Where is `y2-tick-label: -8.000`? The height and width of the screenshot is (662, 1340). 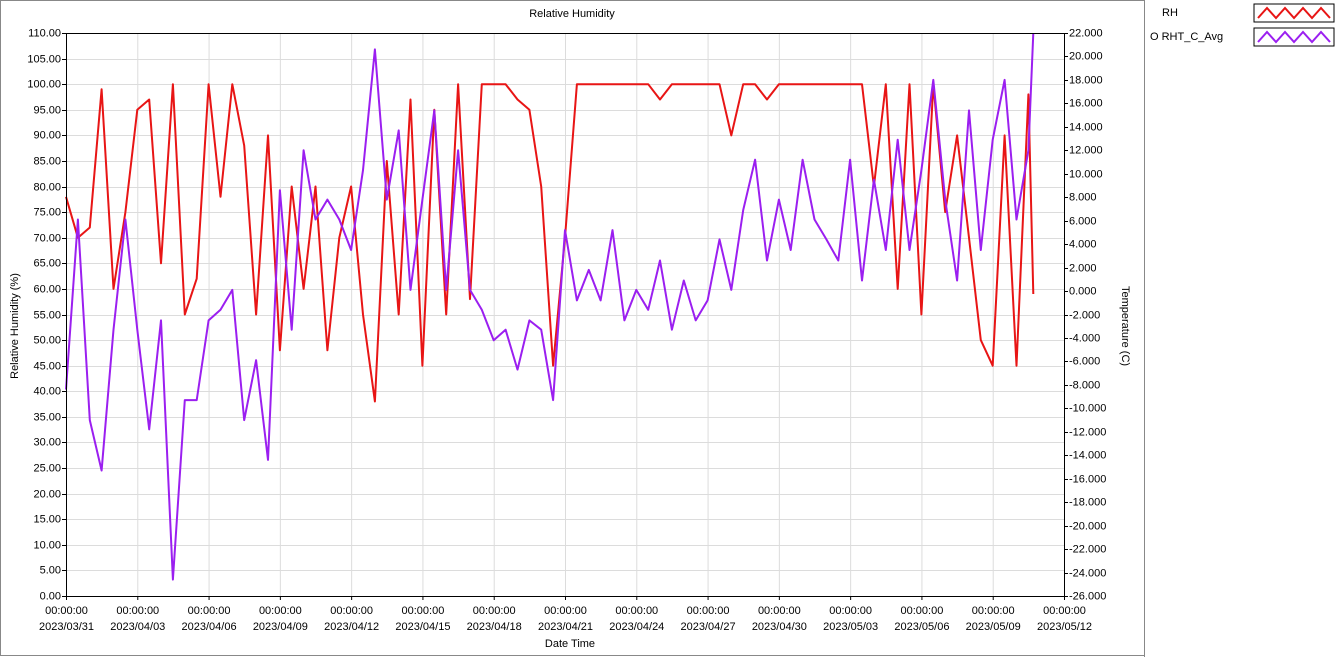 y2-tick-label: -8.000 is located at coordinates (1084, 385).